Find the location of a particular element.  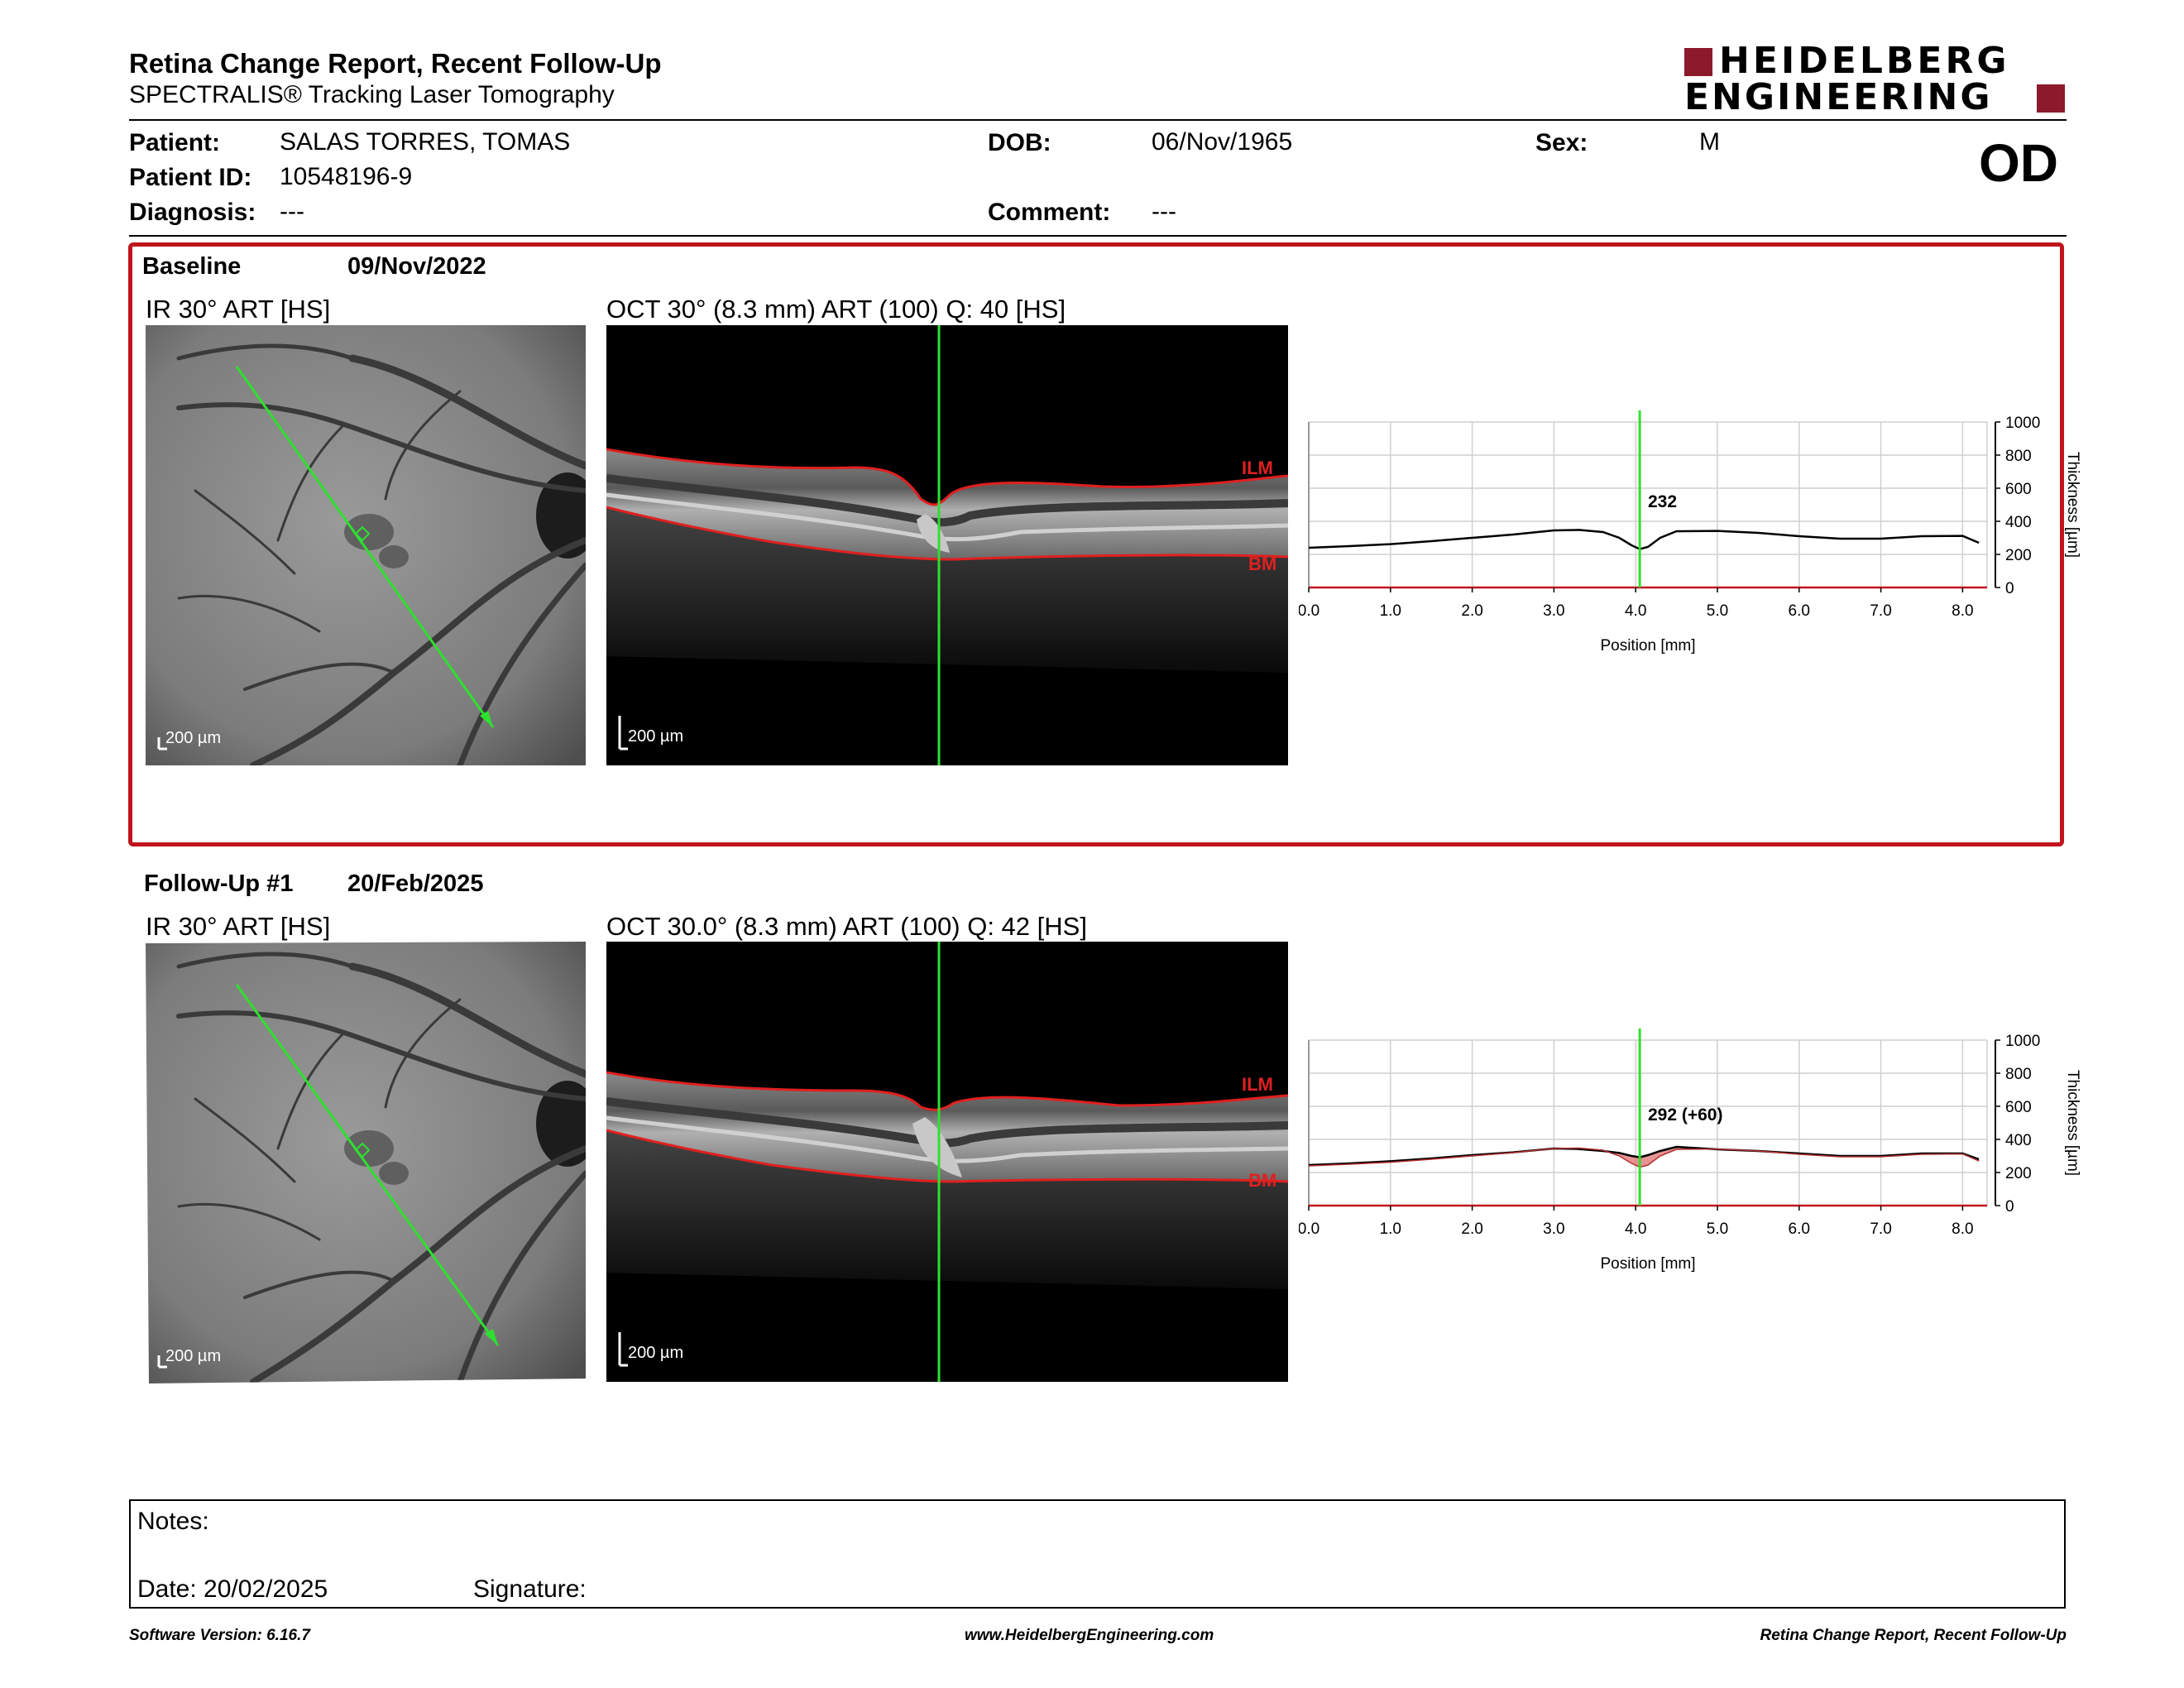

chart-series-line is located at coordinates (1644, 539).